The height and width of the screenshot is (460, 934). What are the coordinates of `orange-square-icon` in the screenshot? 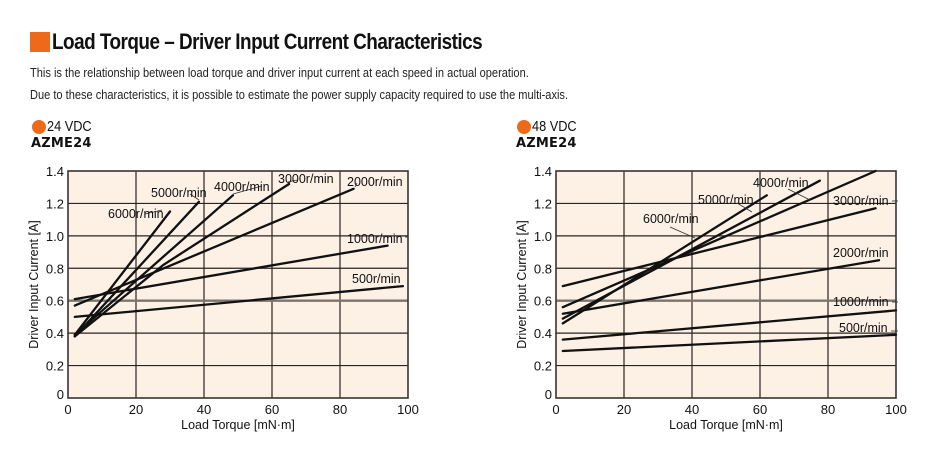 It's located at (40, 42).